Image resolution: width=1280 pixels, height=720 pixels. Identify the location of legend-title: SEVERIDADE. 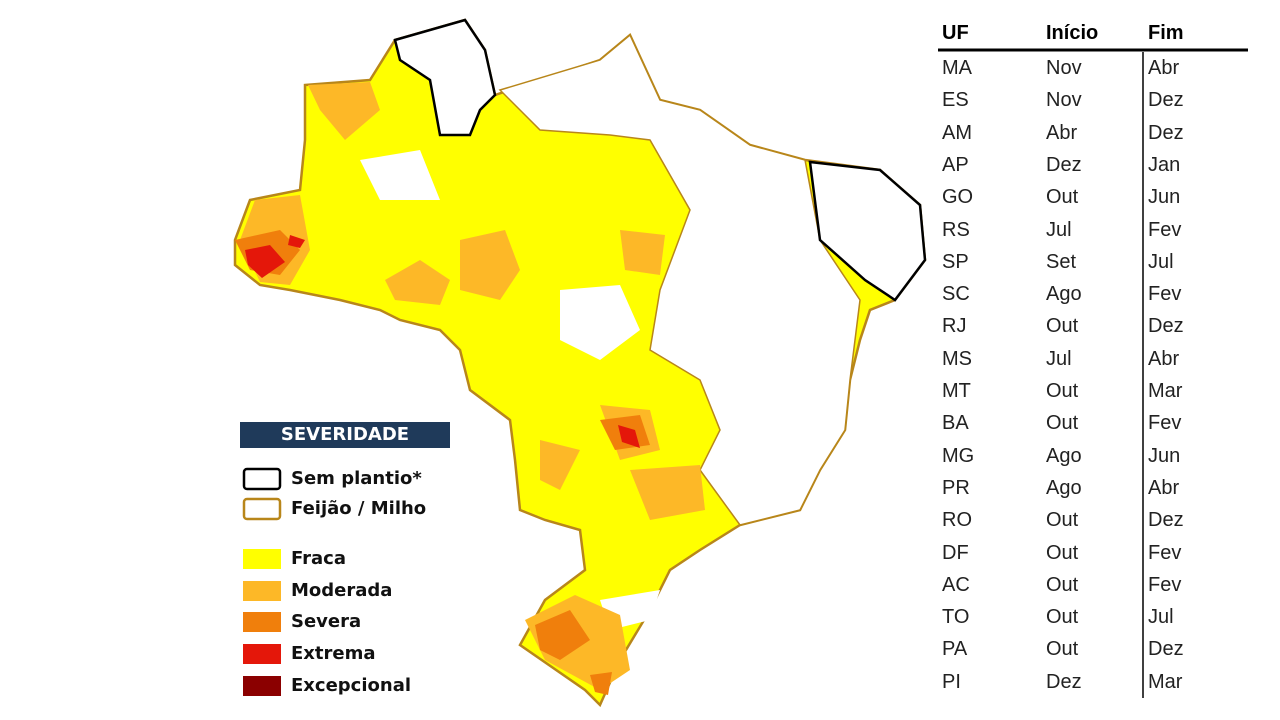
(345, 434).